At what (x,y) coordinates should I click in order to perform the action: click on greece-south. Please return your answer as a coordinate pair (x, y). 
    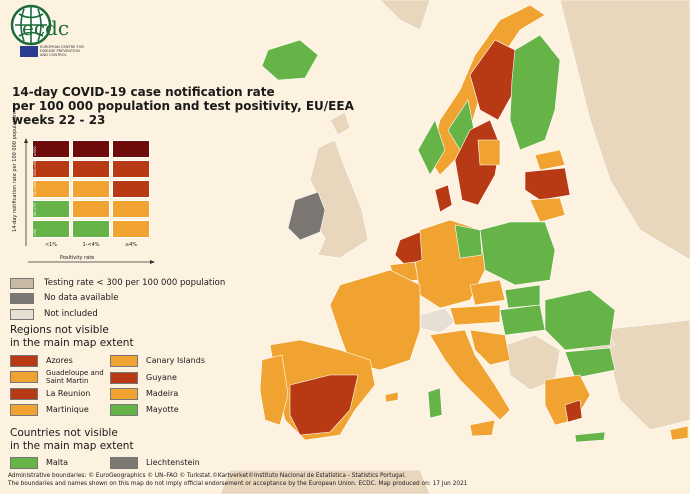
    Looking at the image, I should click on (573, 411).